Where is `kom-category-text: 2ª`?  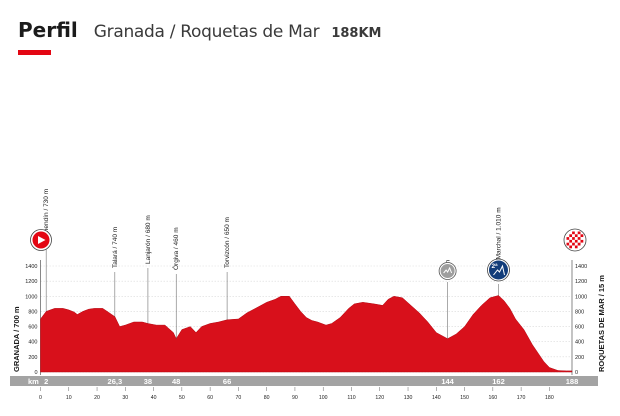 kom-category-text: 2ª is located at coordinates (494, 266).